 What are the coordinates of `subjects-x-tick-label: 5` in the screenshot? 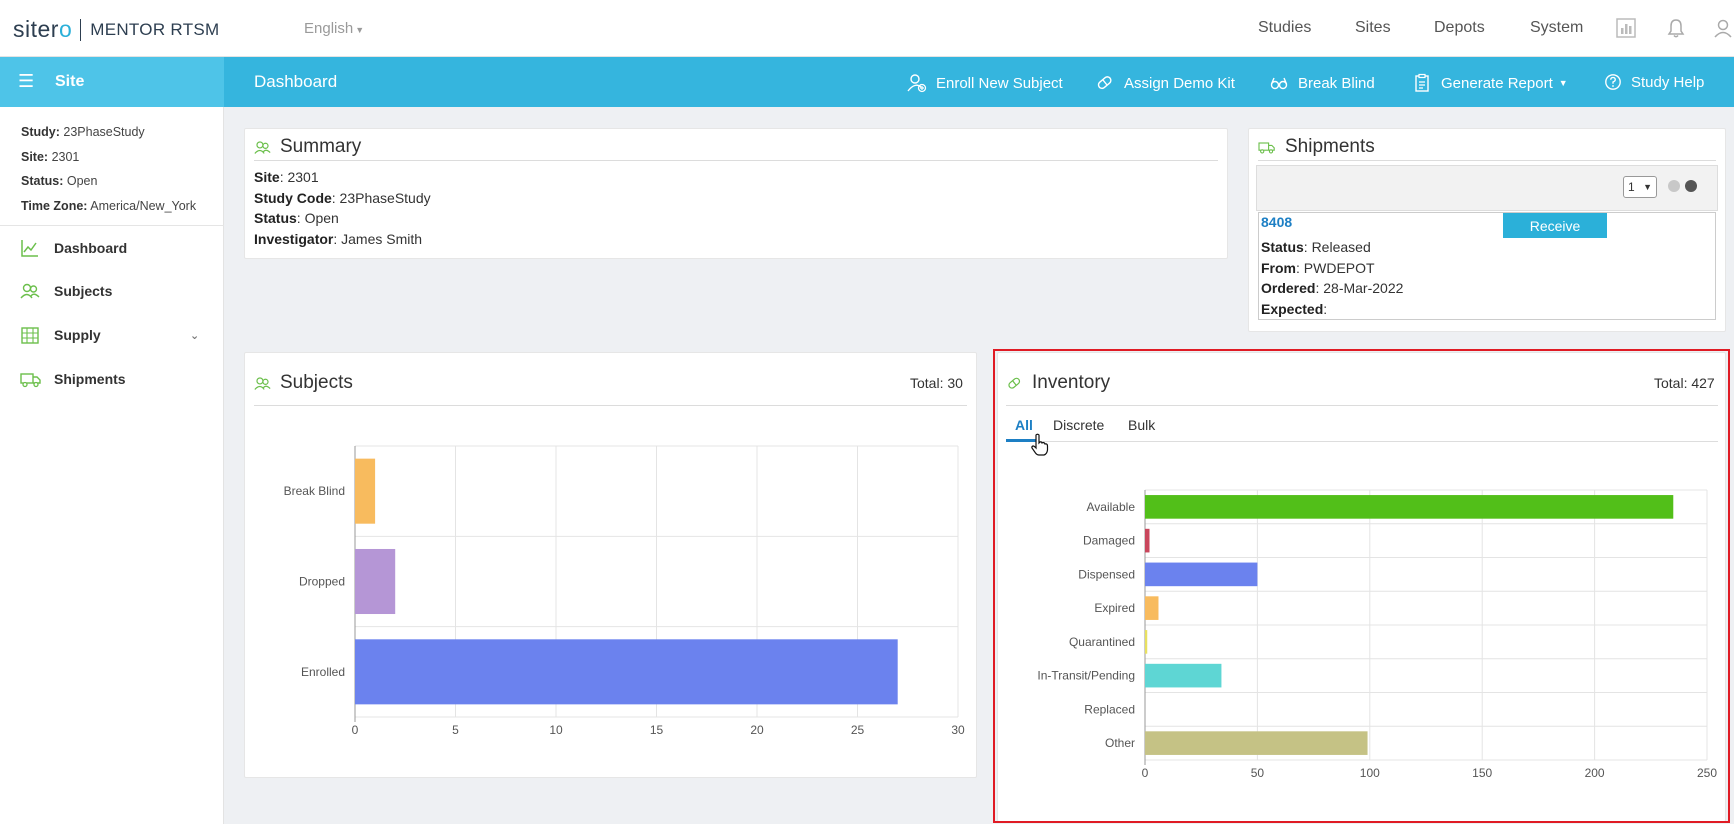 It's located at (455, 730).